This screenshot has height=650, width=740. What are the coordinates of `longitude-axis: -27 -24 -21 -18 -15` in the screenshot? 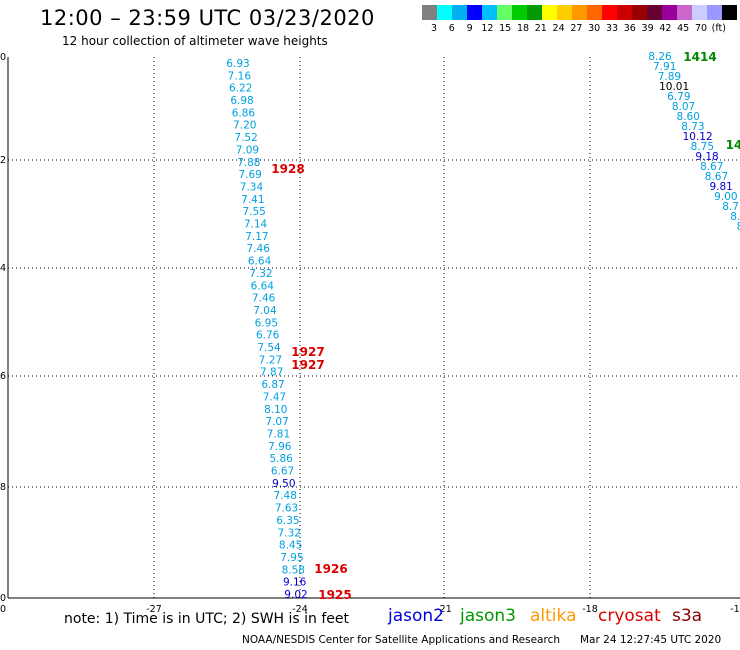 It's located at (443, 609).